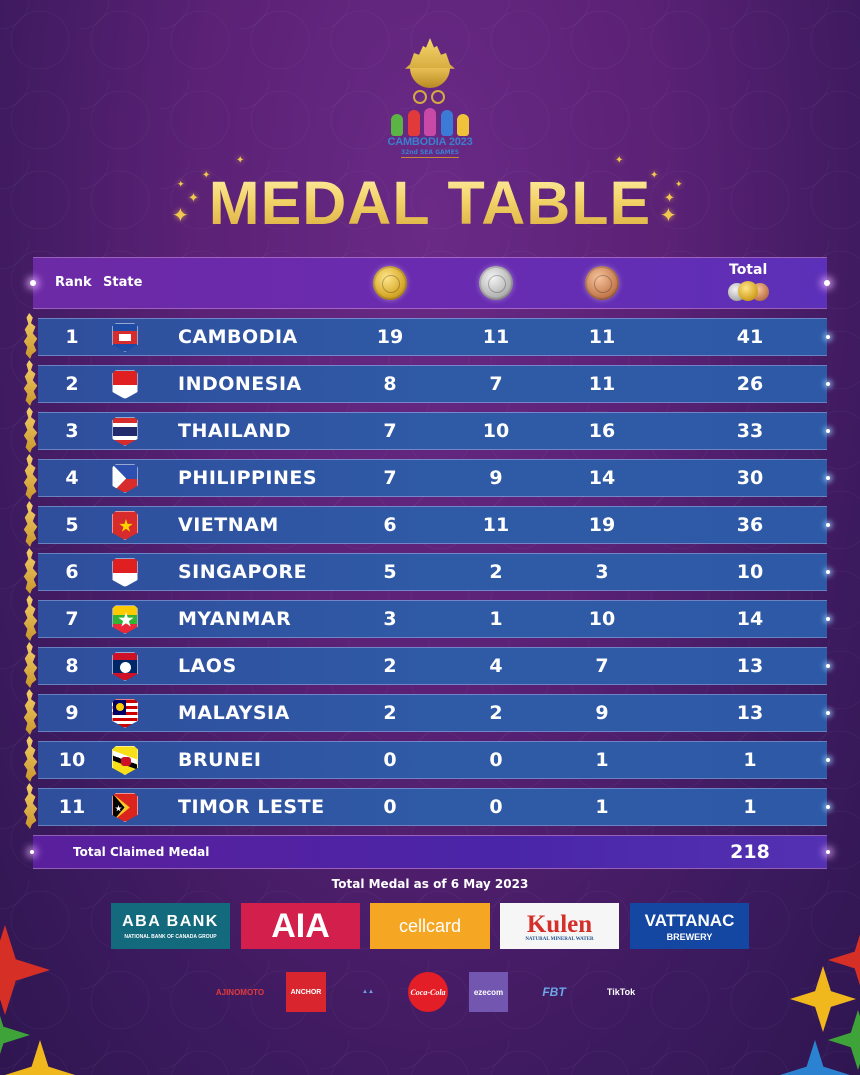 The width and height of the screenshot is (860, 1075). Describe the element at coordinates (430, 283) in the screenshot. I see `table-header: Rank State Total` at that location.